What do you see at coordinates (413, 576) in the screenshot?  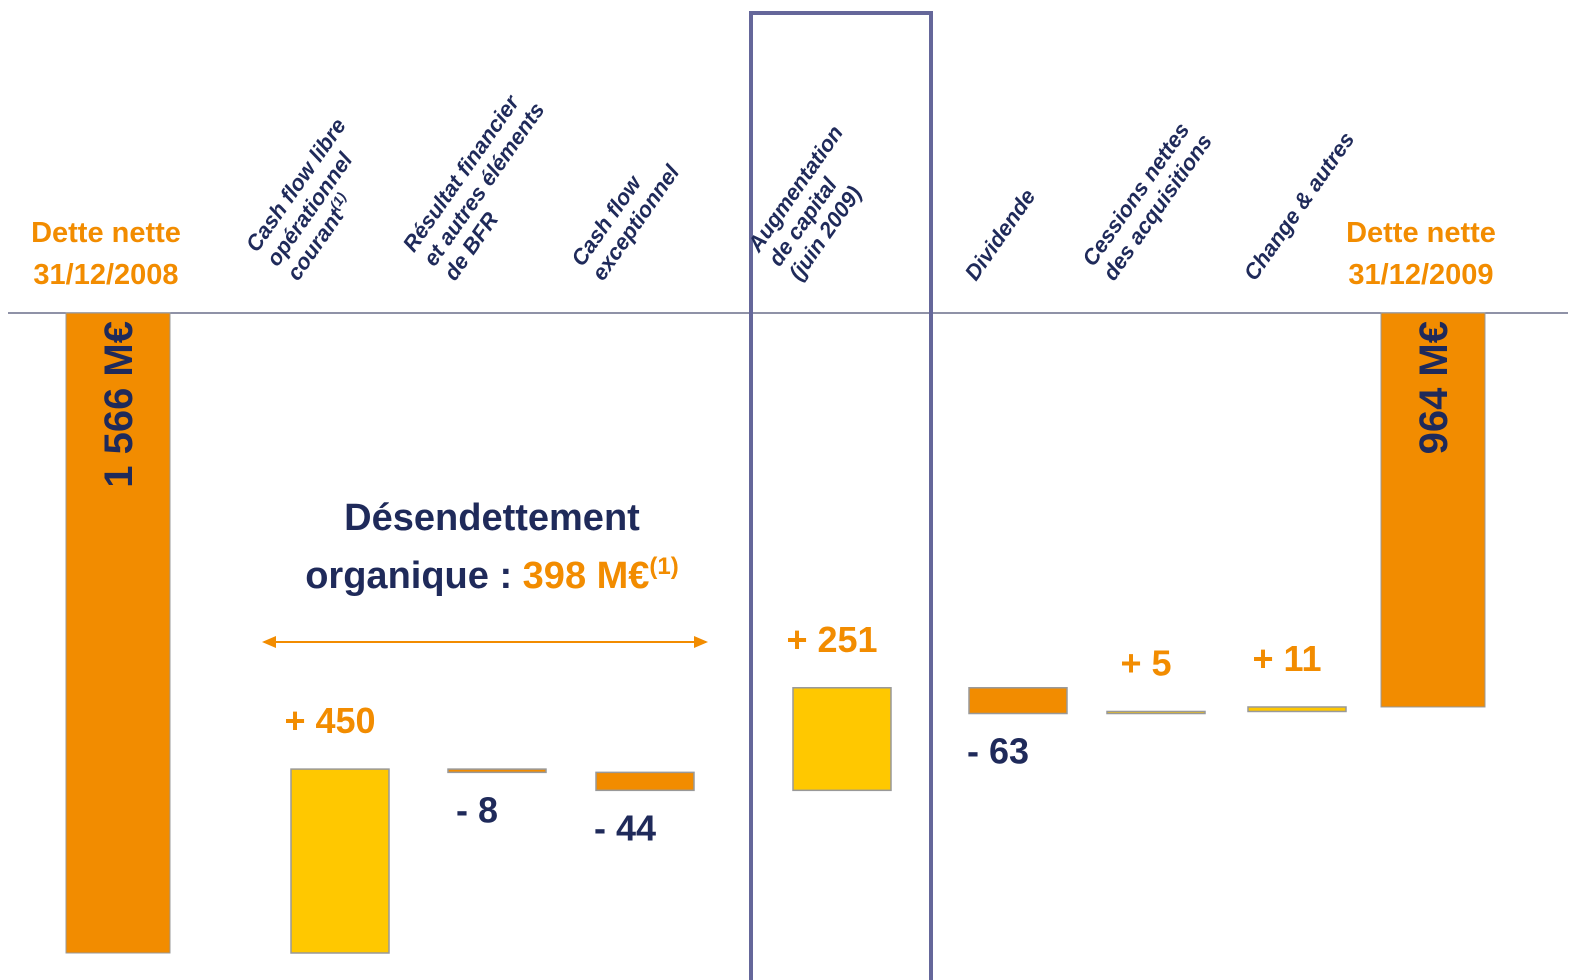 I see `annotation-text: organique :` at bounding box center [413, 576].